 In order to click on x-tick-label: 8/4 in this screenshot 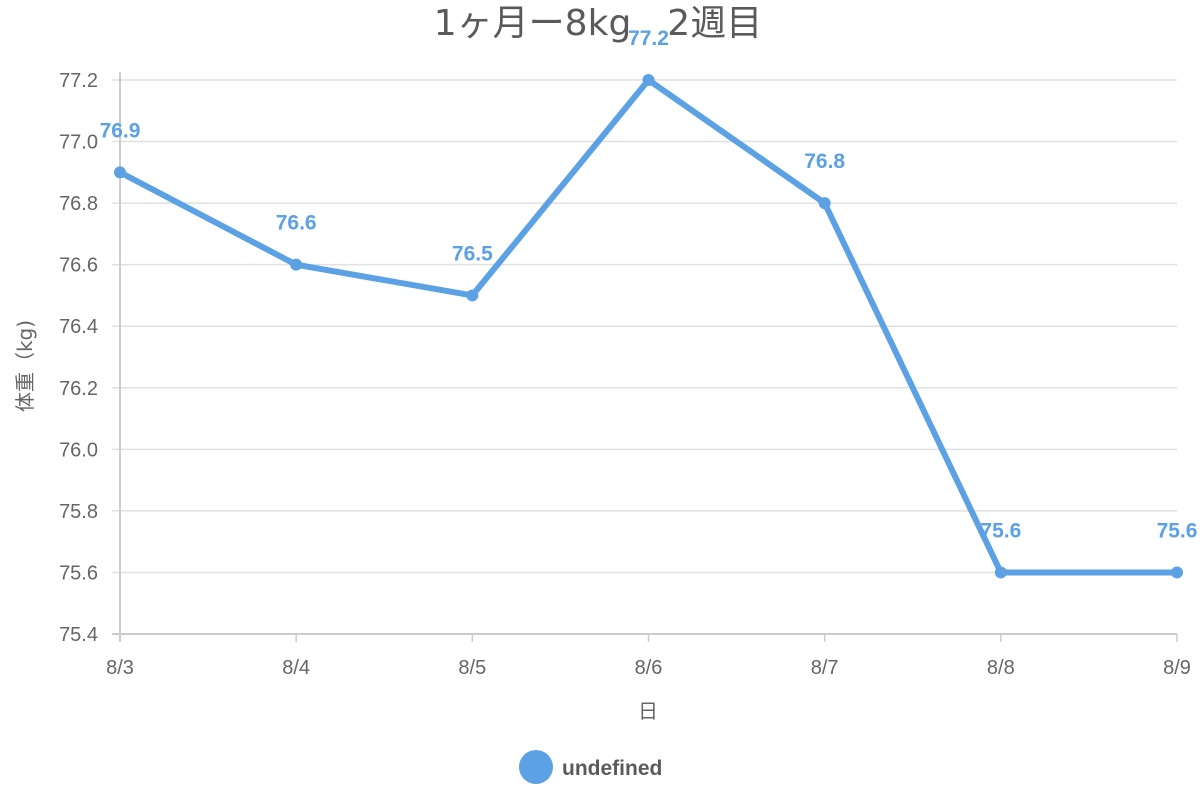, I will do `click(296, 668)`.